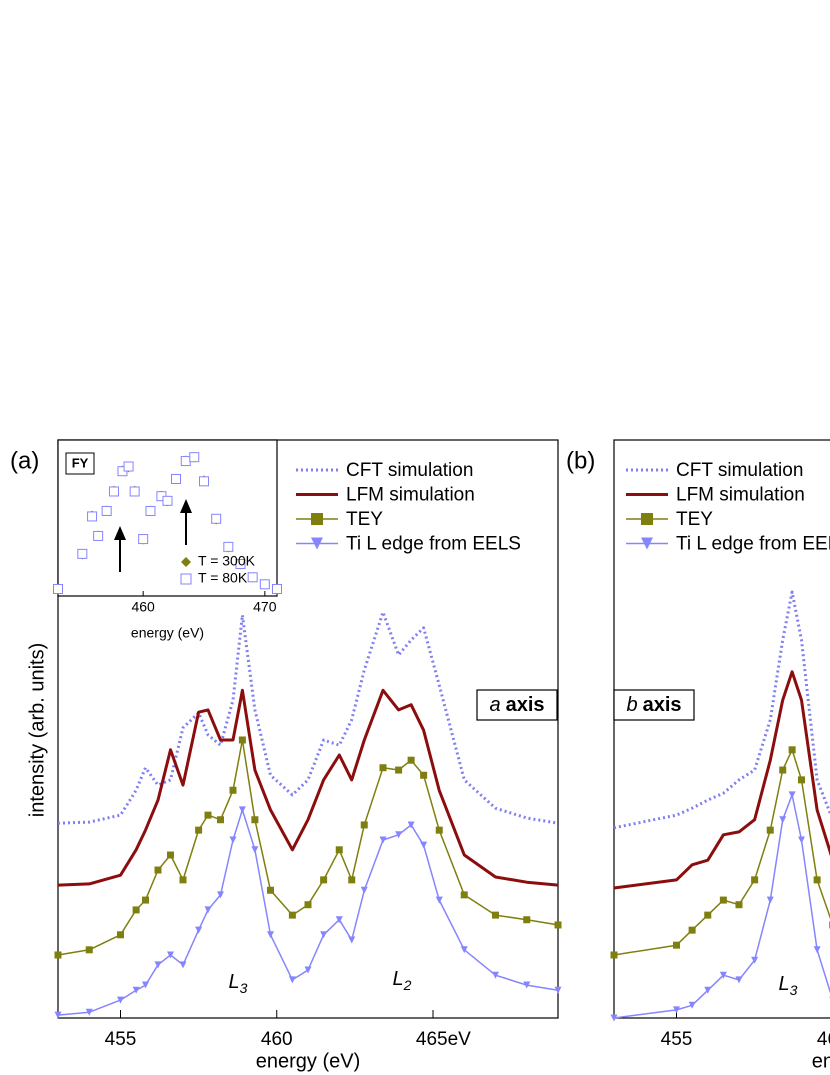 The height and width of the screenshot is (1075, 830). I want to click on y-axis-label: intensity (arb. units), so click(37, 730).